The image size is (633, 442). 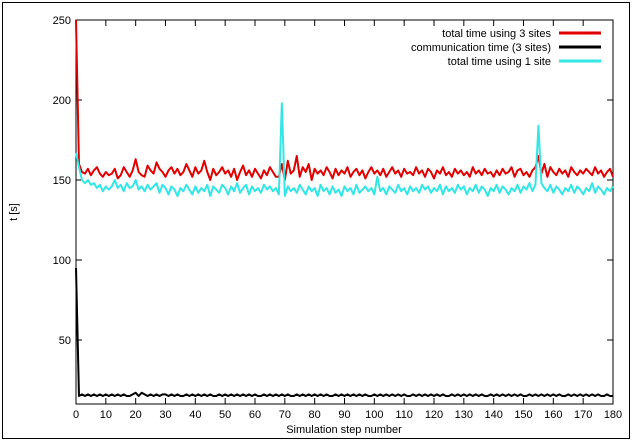 I want to click on x-tick-label: 80, so click(x=315, y=415).